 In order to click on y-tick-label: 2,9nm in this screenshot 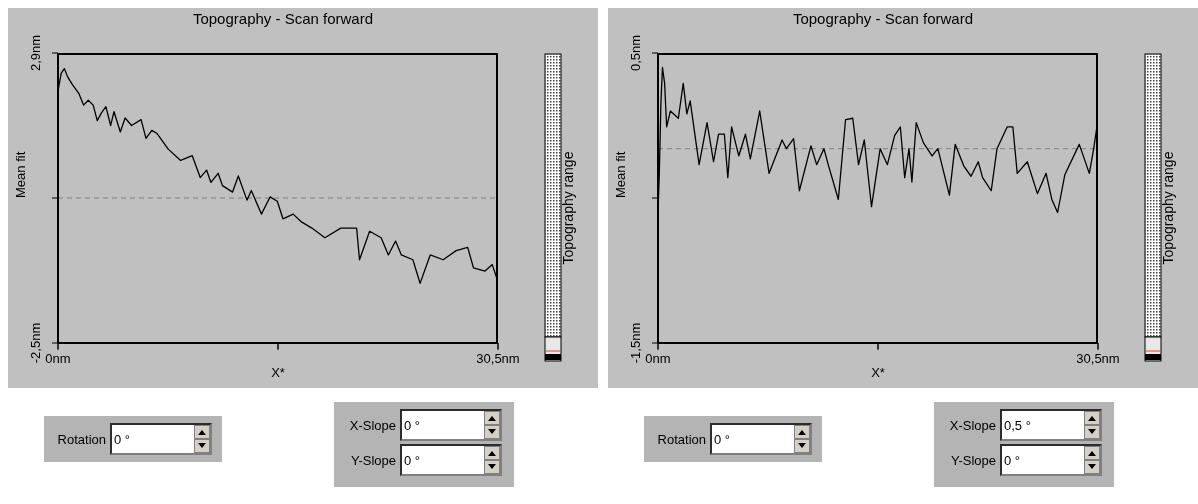, I will do `click(35, 53)`.